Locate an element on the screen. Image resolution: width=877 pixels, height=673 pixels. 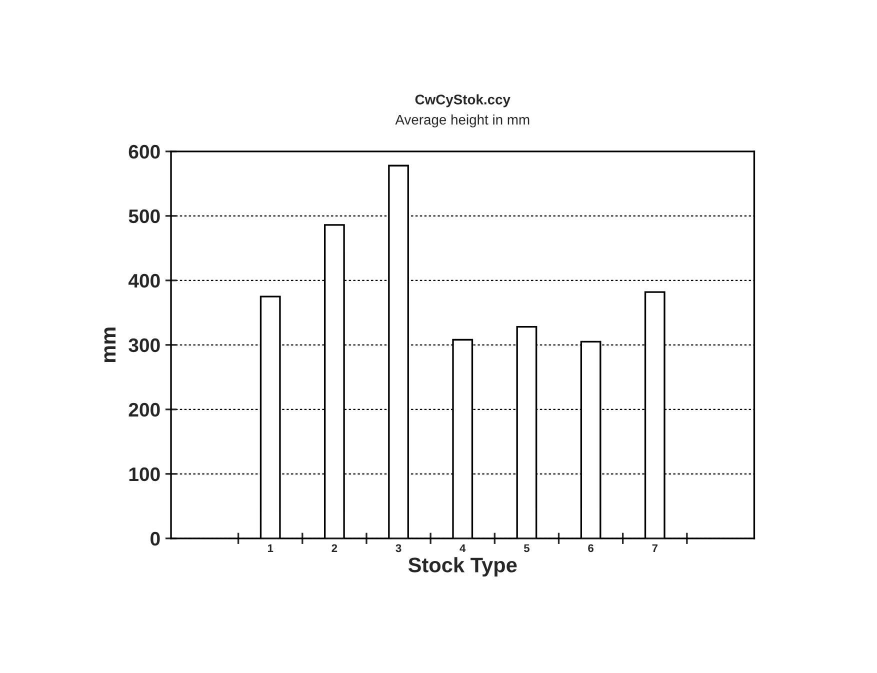
chart-title: CwCyStok.ccy is located at coordinates (462, 101).